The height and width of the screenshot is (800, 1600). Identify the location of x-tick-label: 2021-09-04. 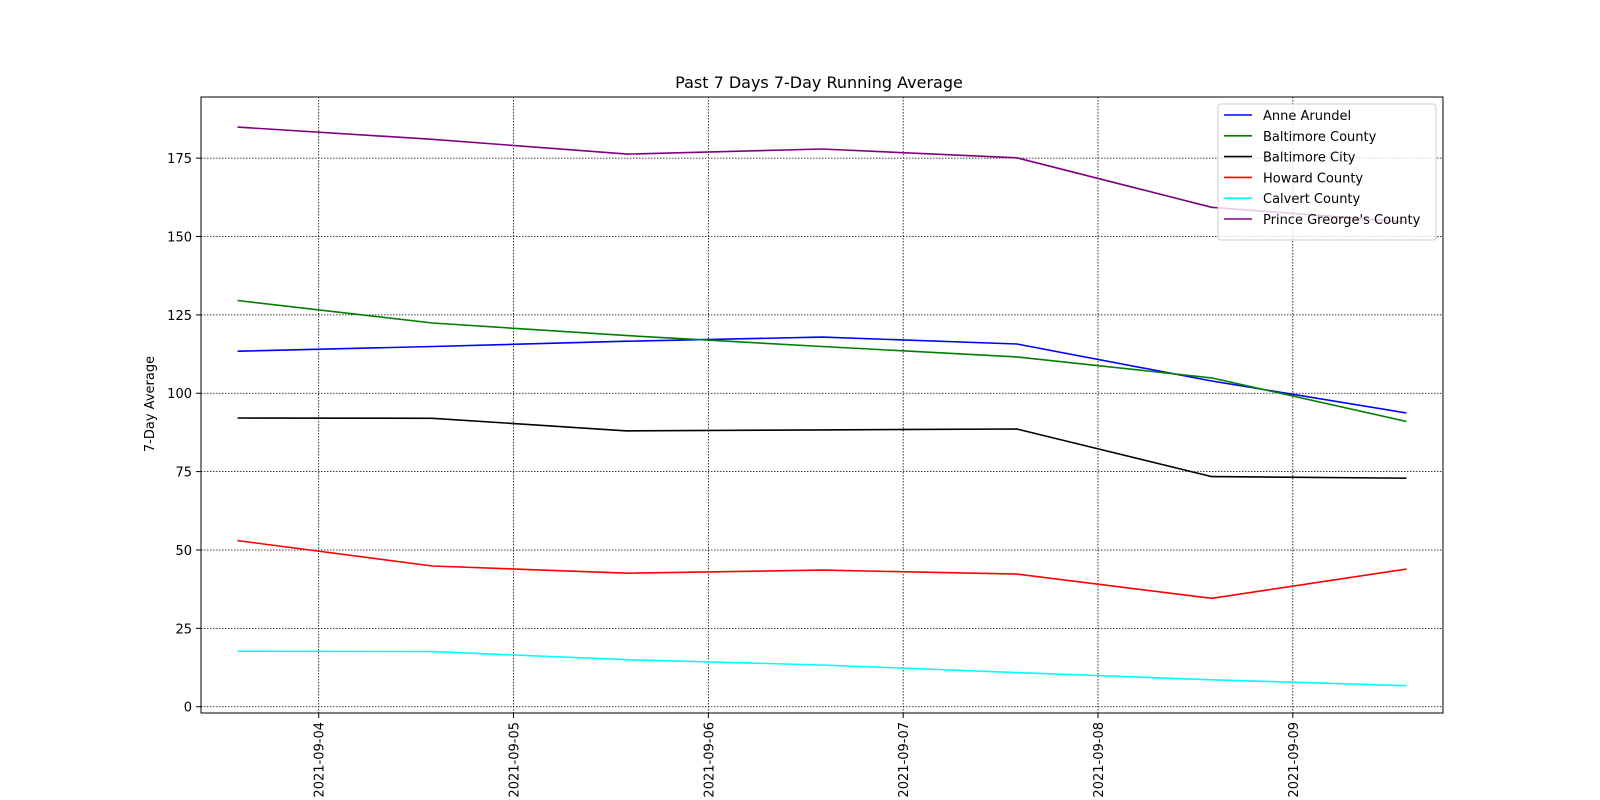
(320, 760).